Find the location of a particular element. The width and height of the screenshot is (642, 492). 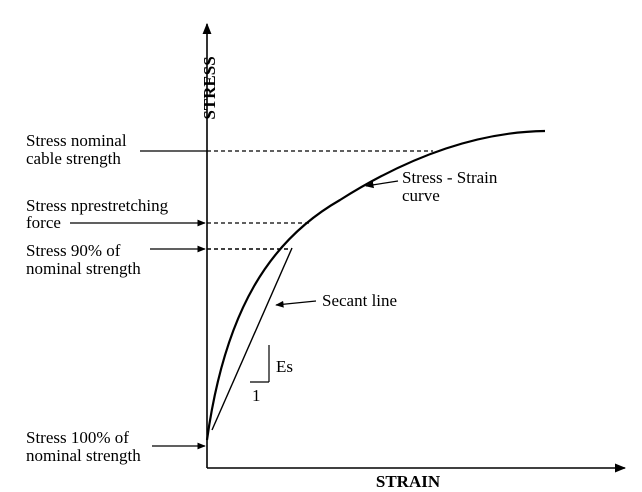

prestretching-label-line2: force is located at coordinates (43, 222).